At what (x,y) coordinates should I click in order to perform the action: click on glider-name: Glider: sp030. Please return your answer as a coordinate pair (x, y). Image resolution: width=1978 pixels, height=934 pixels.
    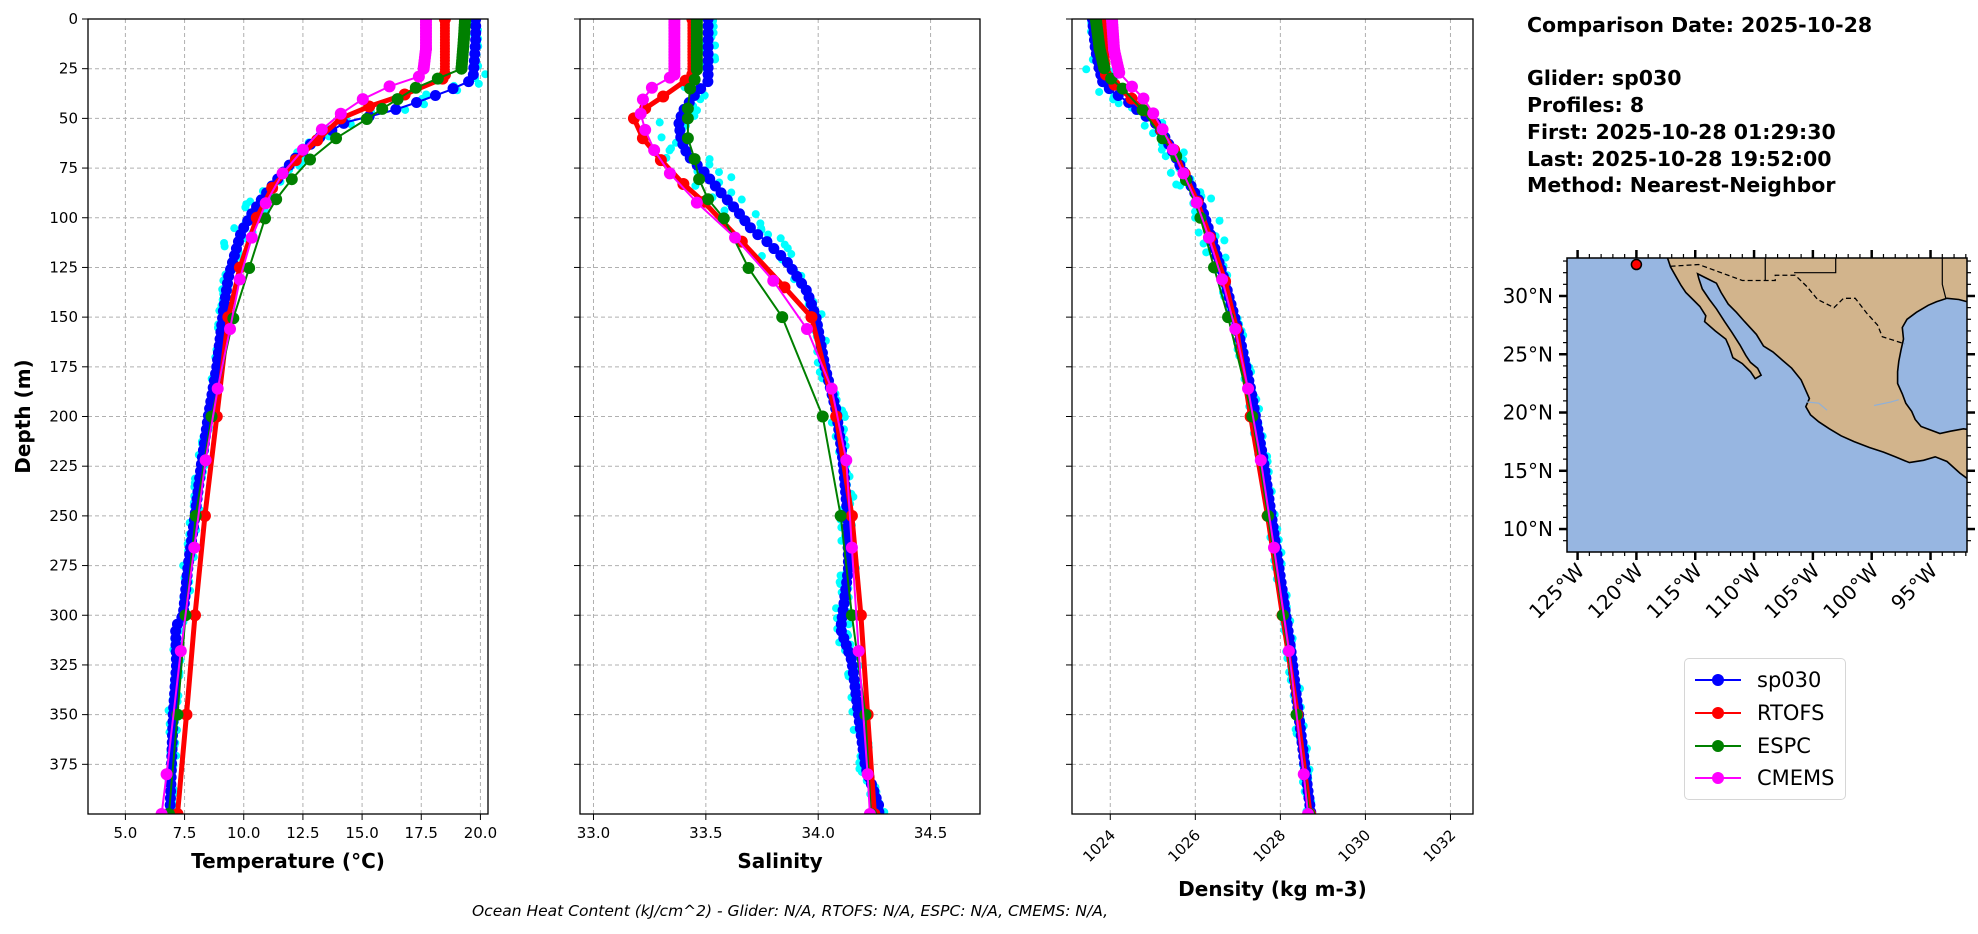
    Looking at the image, I should click on (1604, 78).